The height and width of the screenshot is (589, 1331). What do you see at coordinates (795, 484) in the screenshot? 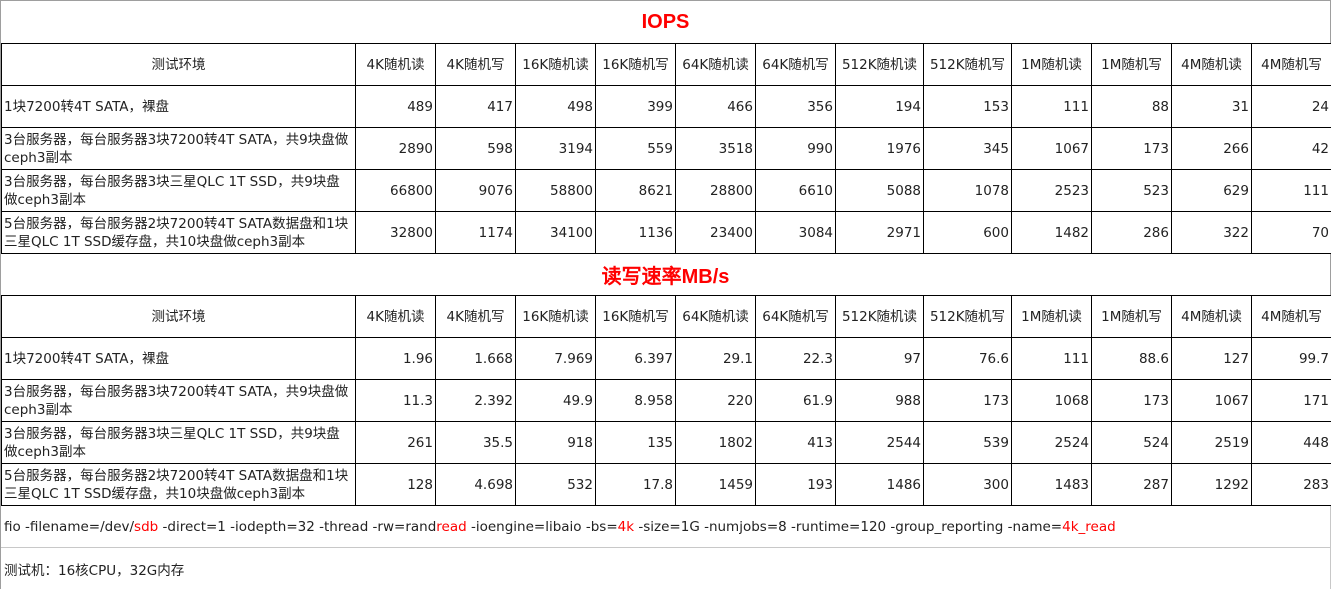
I see `value-cell: 193` at bounding box center [795, 484].